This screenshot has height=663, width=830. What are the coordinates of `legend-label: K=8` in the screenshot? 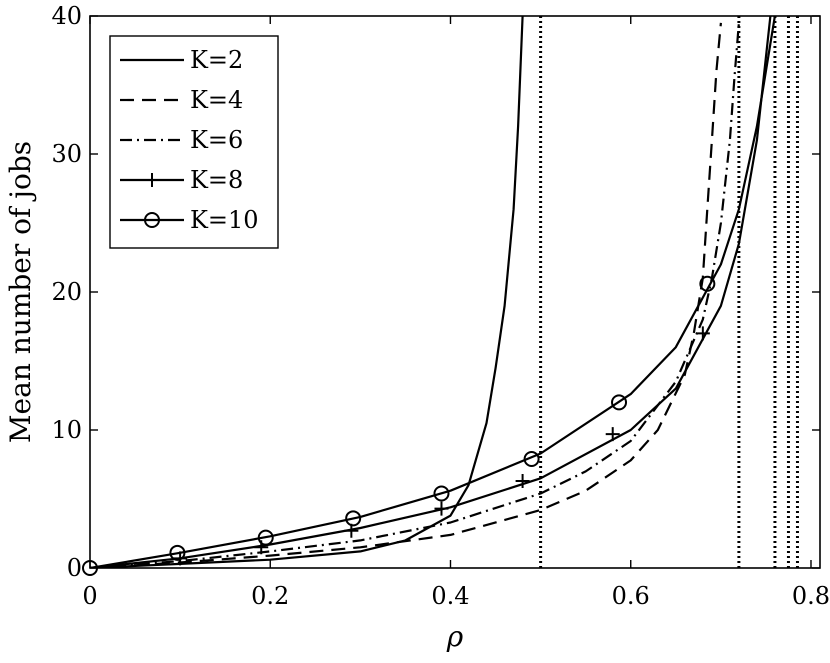 It's located at (216, 180).